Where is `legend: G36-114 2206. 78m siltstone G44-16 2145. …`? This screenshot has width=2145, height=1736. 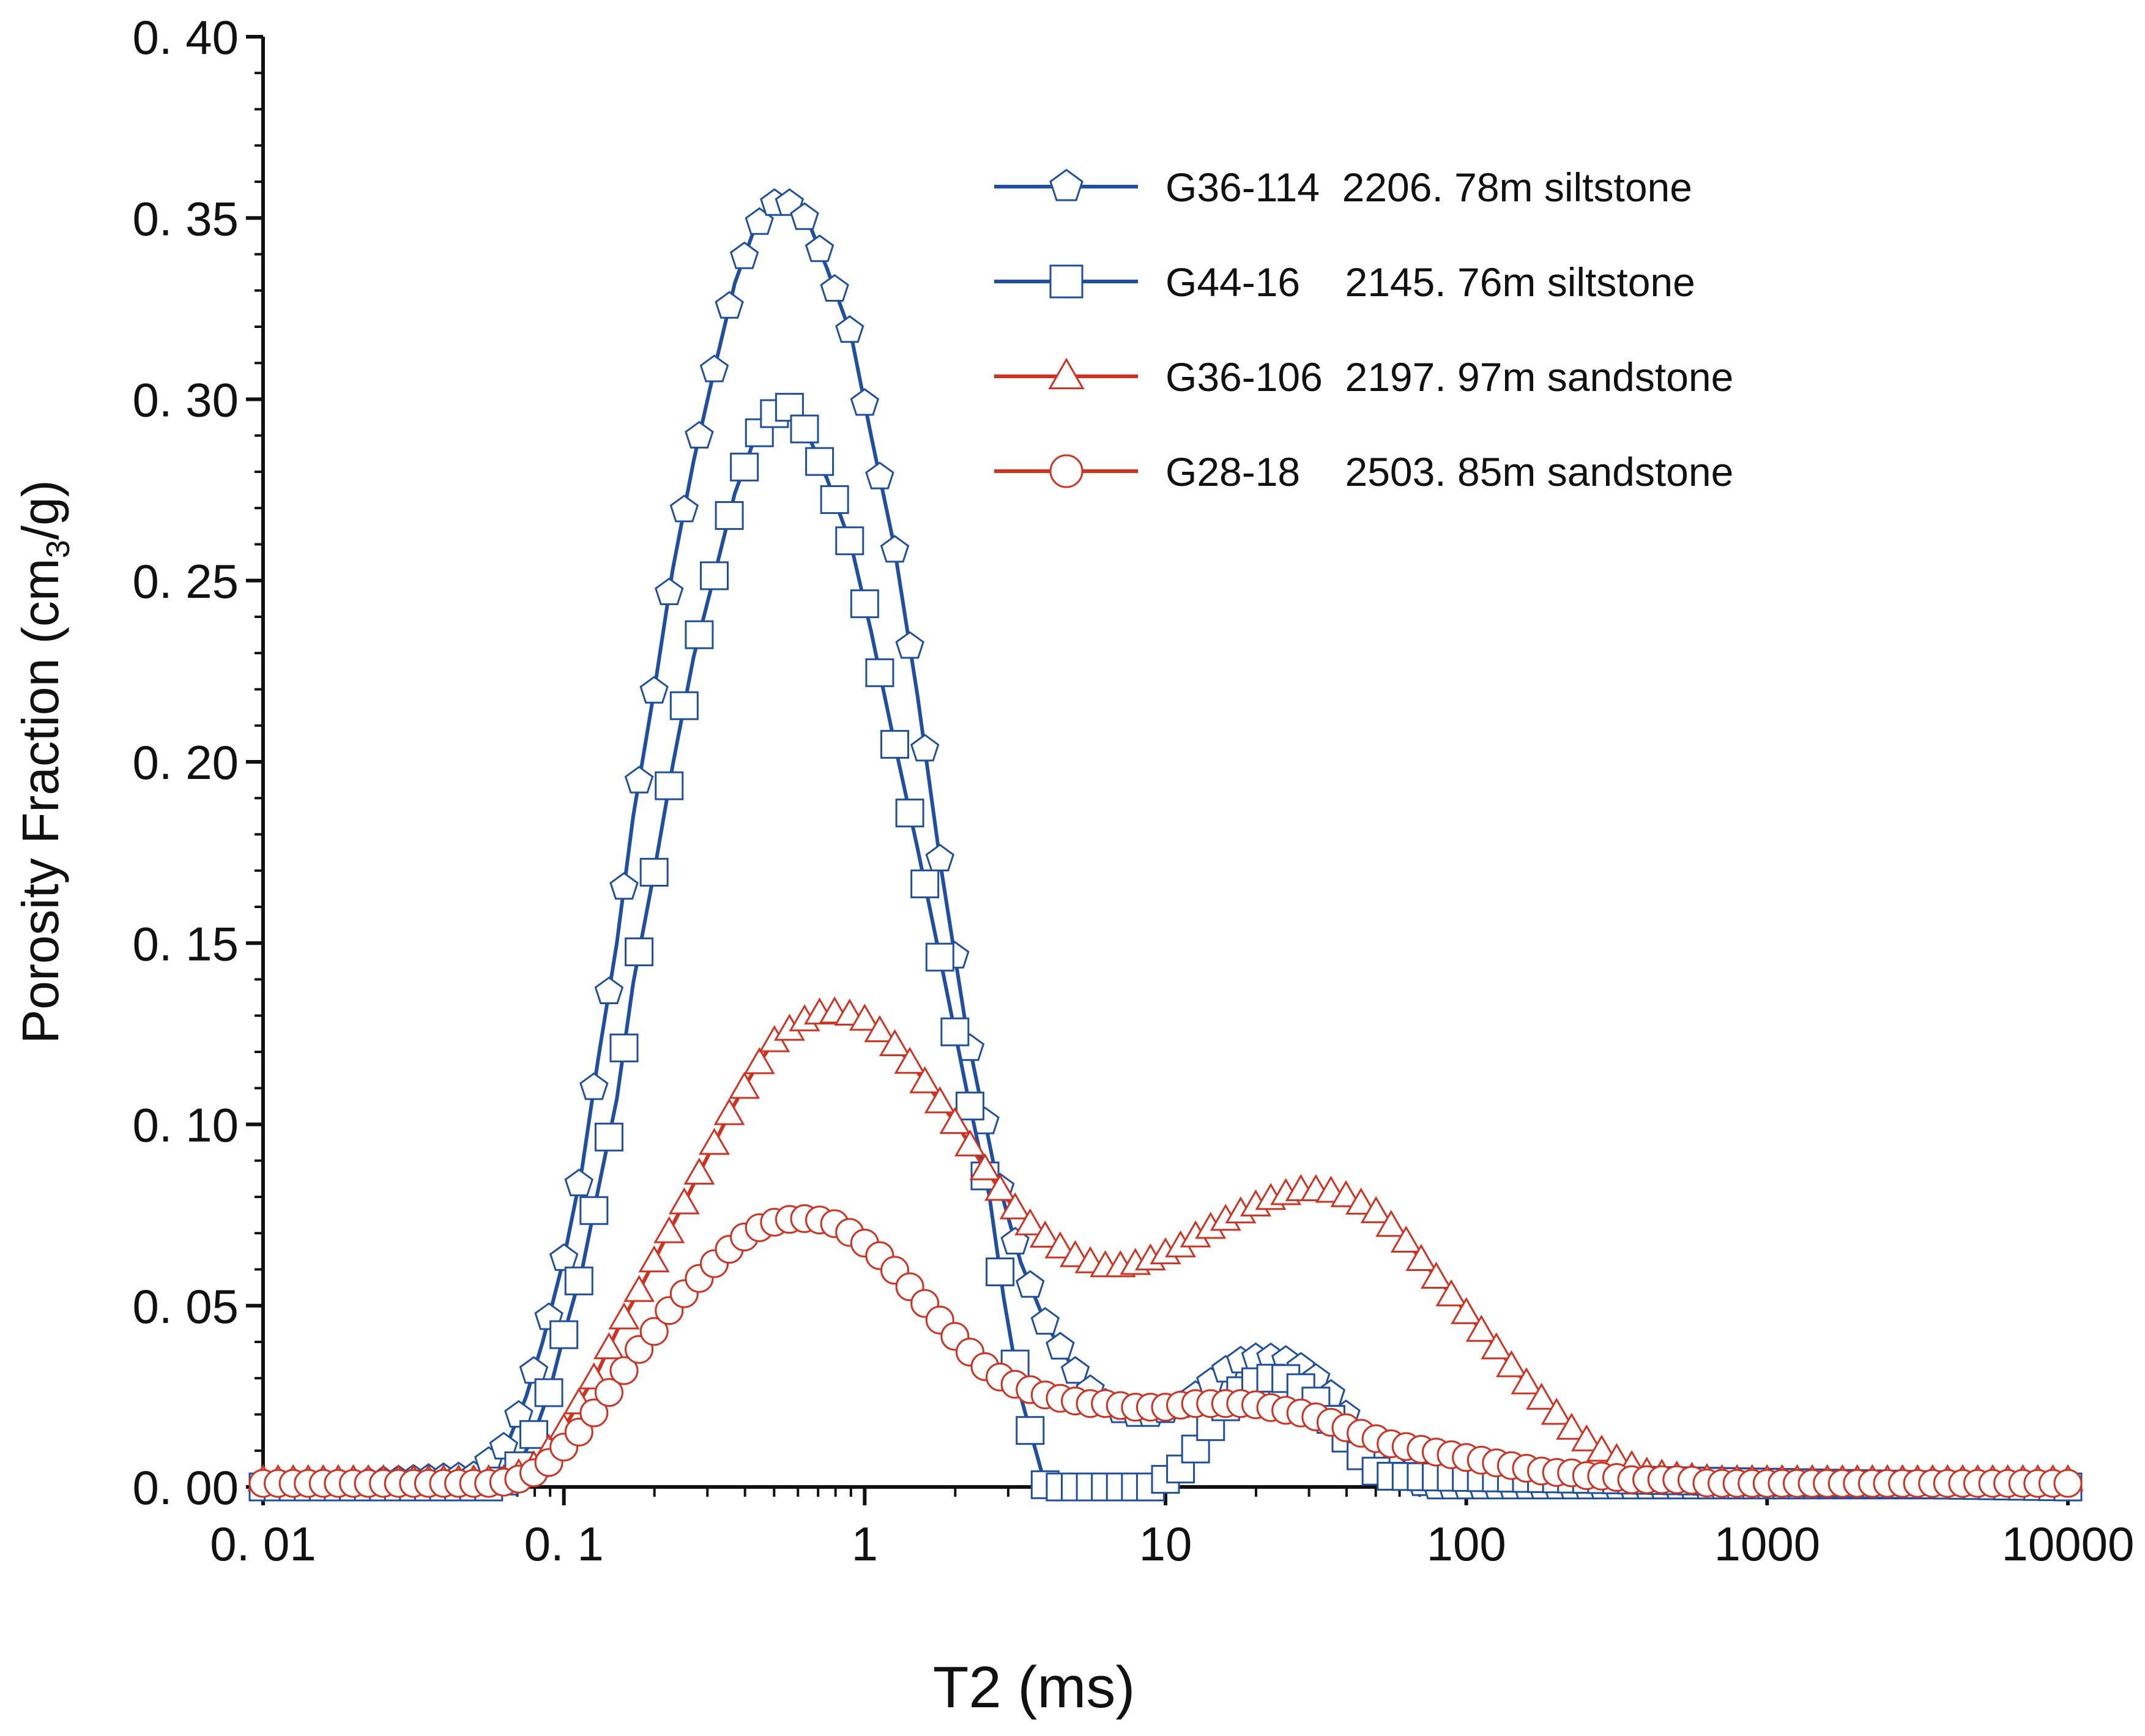 legend: G36-114 2206. 78m siltstone G44-16 2145. … is located at coordinates (1364, 329).